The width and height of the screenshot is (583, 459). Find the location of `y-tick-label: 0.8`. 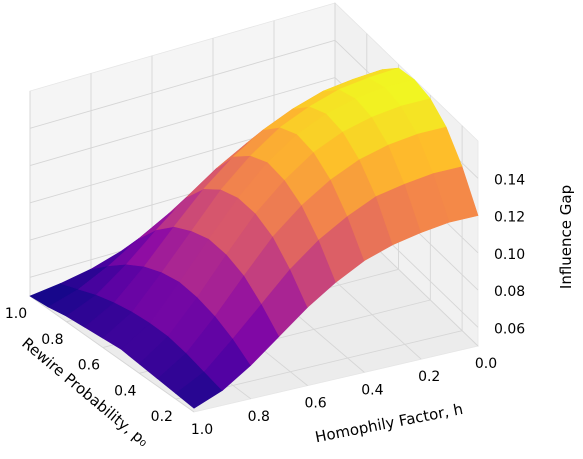

y-tick-label: 0.8 is located at coordinates (52, 340).